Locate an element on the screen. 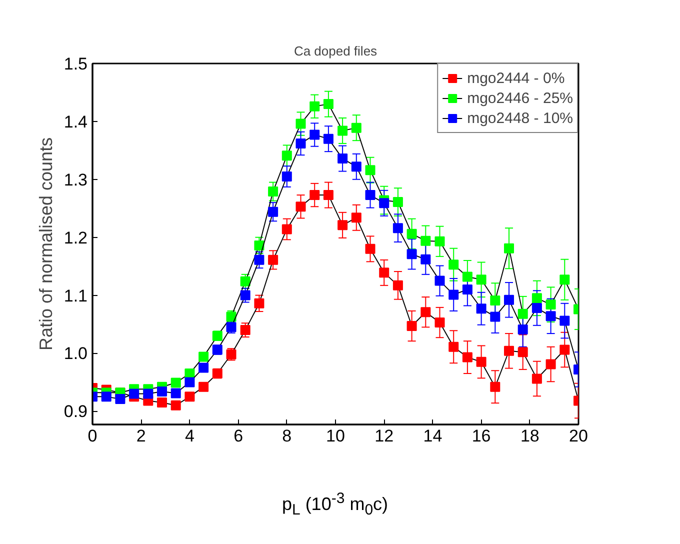 Image resolution: width=680 pixels, height=544 pixels. x-tick-label: 14 is located at coordinates (432, 436).